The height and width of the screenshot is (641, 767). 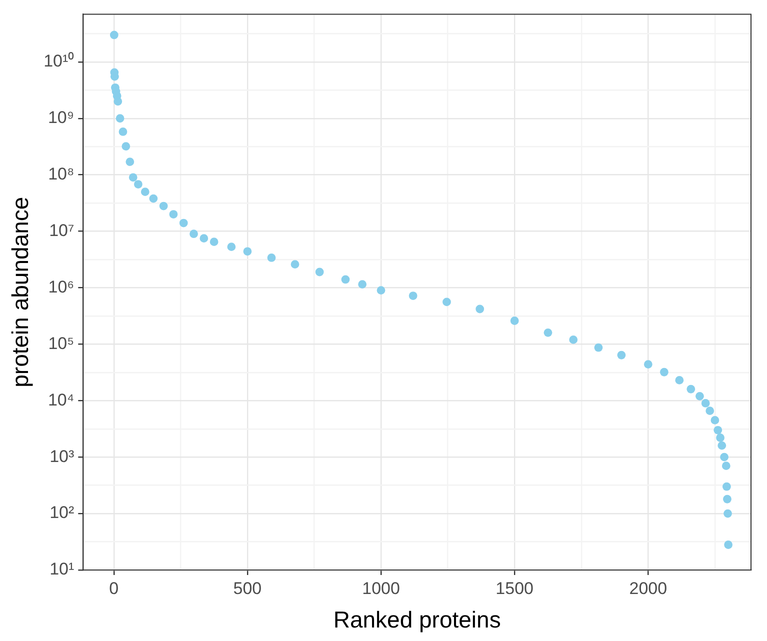 What do you see at coordinates (59, 61) in the screenshot?
I see `y-tick-label: 10¹⁰` at bounding box center [59, 61].